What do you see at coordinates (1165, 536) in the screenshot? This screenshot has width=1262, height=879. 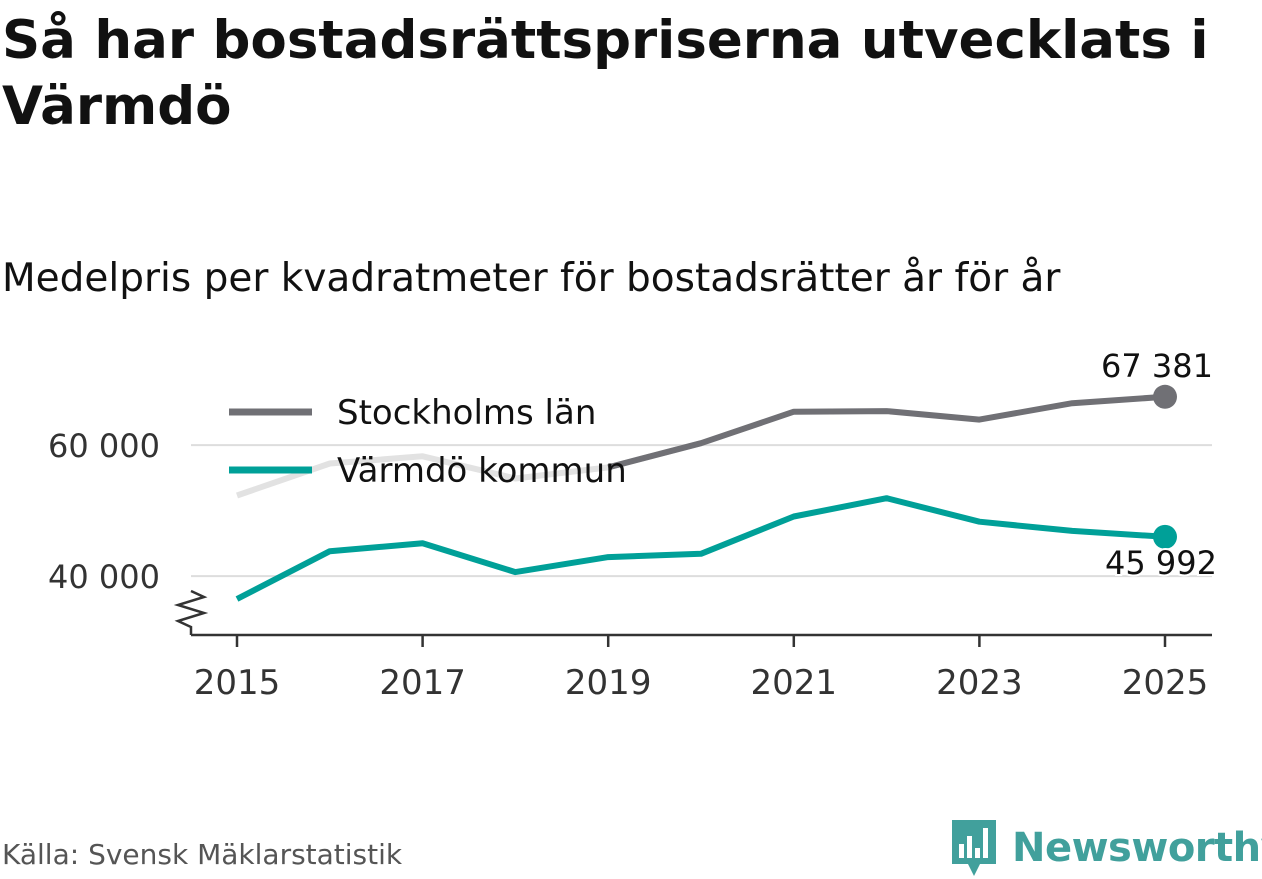 I see `end-point-varmdo` at bounding box center [1165, 536].